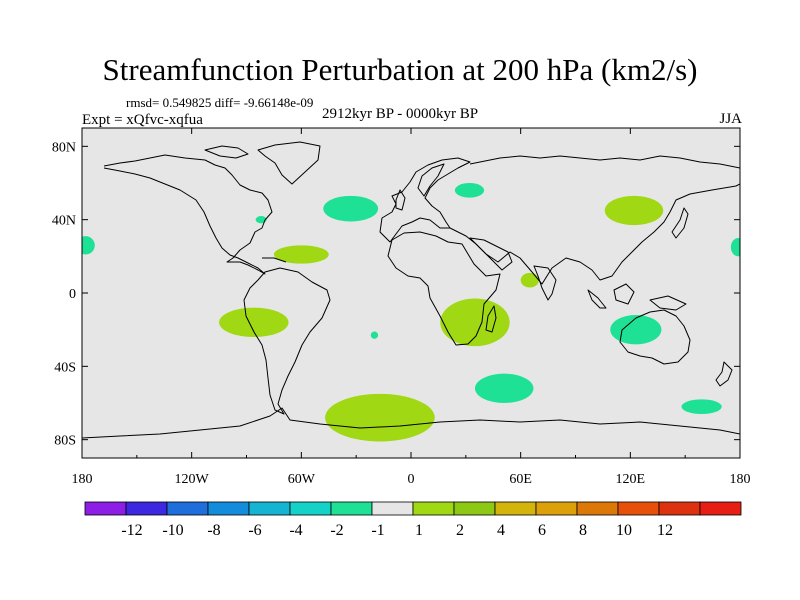  What do you see at coordinates (624, 294) in the screenshot?
I see `coast-borneo` at bounding box center [624, 294].